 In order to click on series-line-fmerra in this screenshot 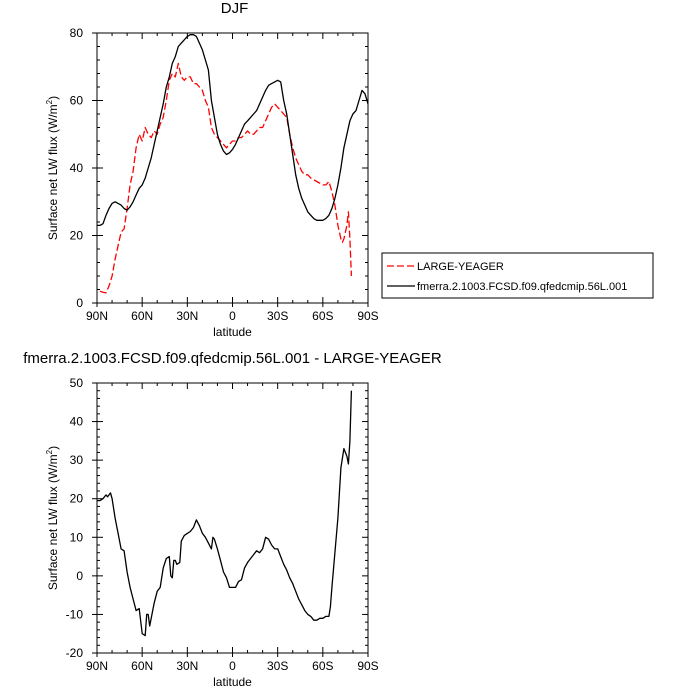, I will do `click(232, 130)`.